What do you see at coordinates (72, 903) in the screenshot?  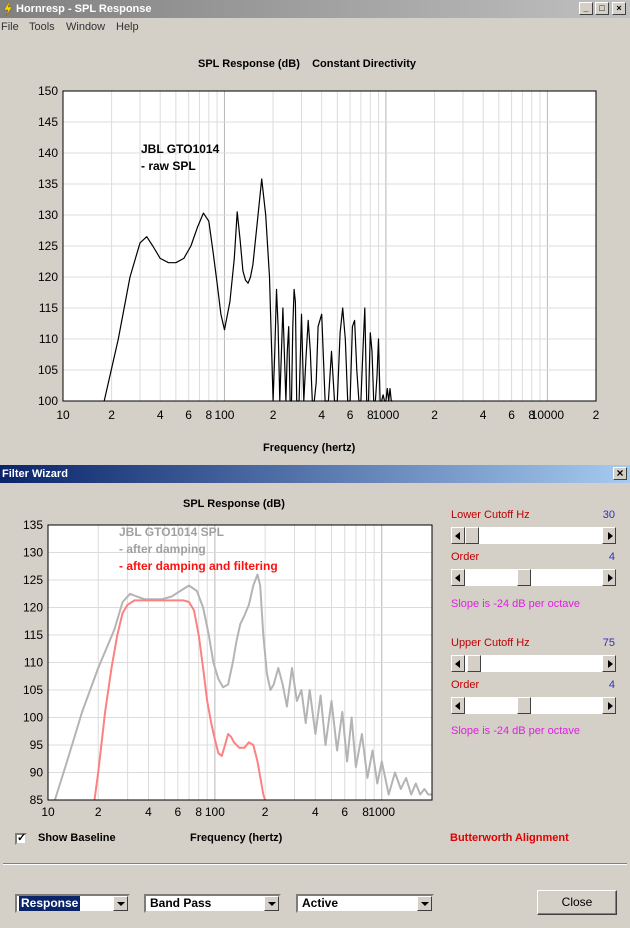 I see `view-select: Response` at bounding box center [72, 903].